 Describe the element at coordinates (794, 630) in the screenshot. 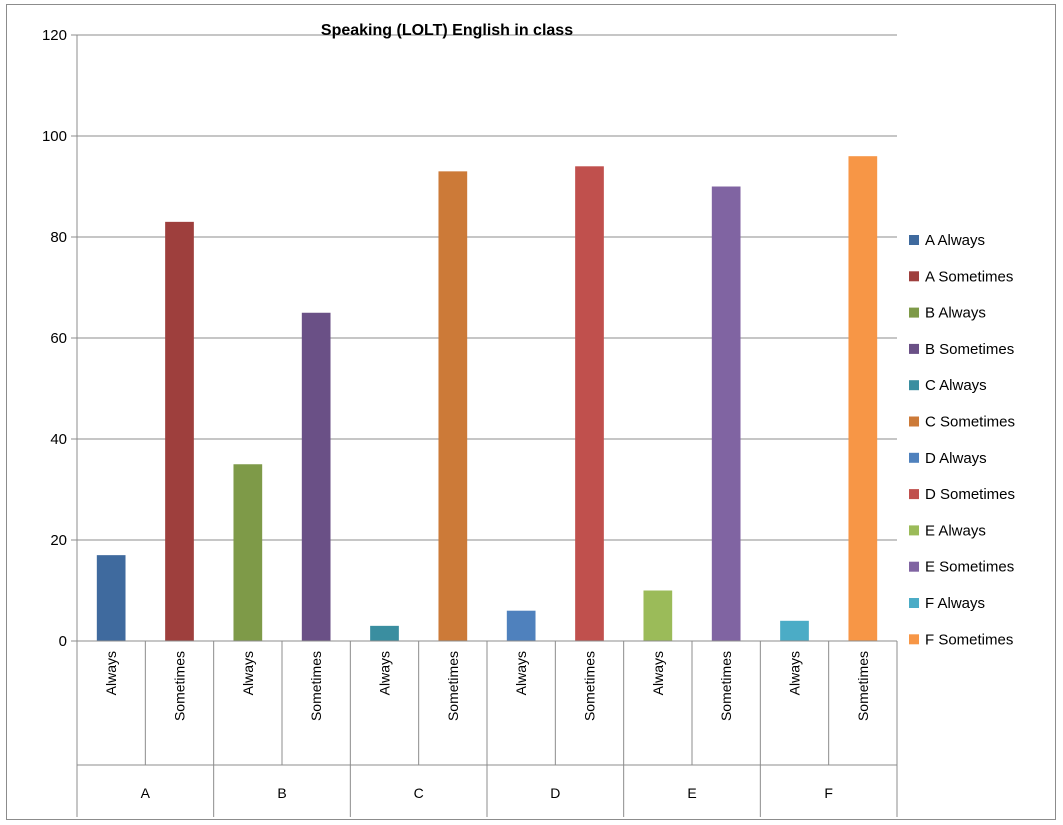

I see `bar-f-always` at that location.